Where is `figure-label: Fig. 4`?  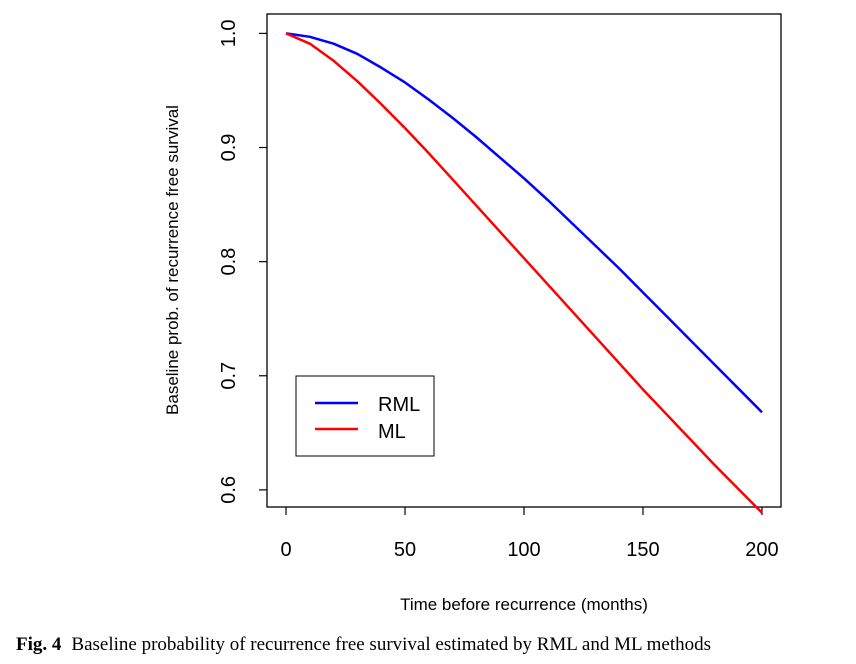 figure-label: Fig. 4 is located at coordinates (39, 644).